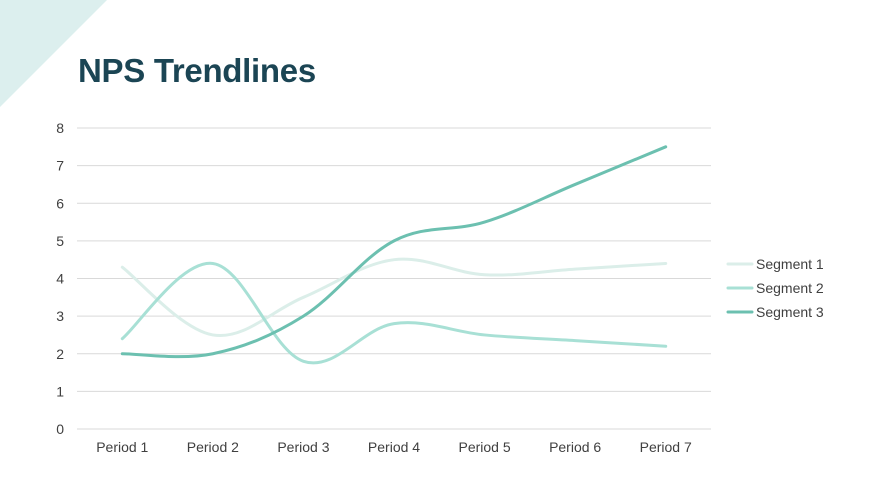 This screenshot has height=495, width=883. I want to click on x-category-label: Period 4, so click(394, 447).